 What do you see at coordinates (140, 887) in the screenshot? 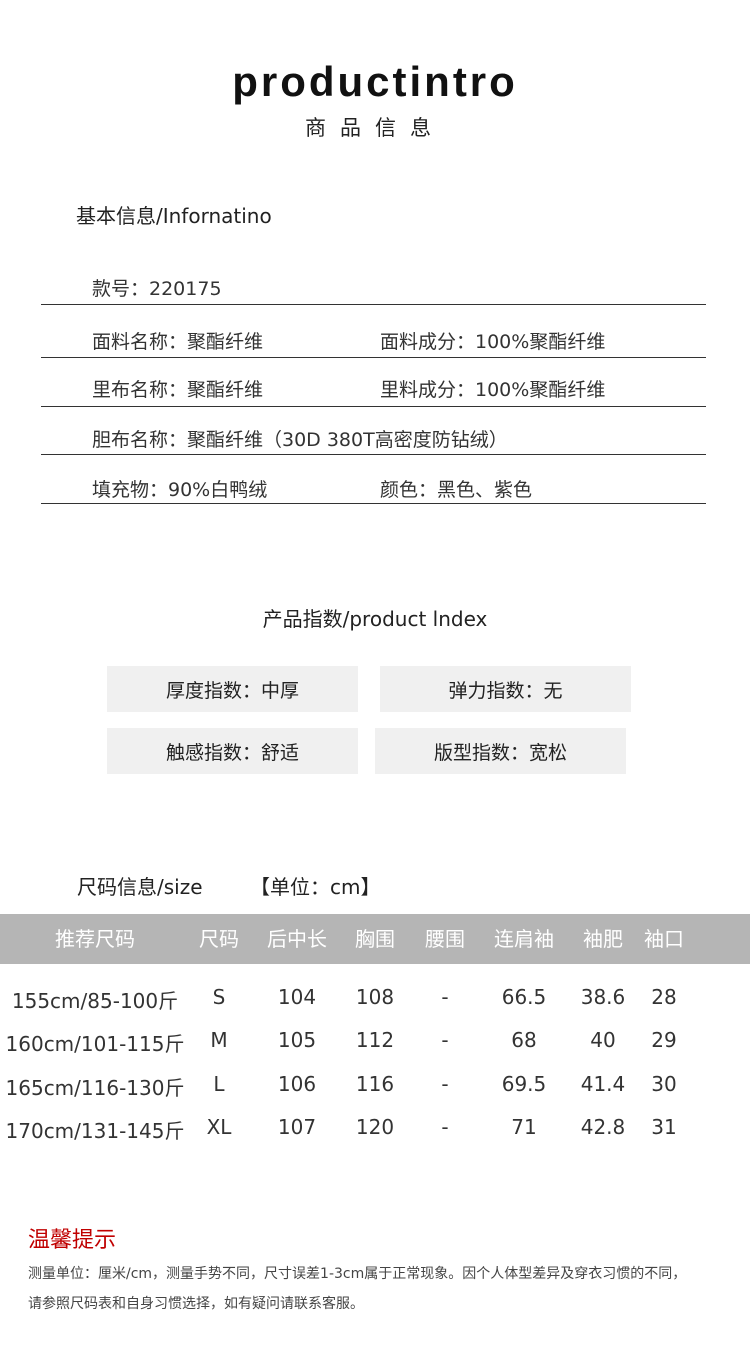
I see `size-heading: 尺码信息/size` at bounding box center [140, 887].